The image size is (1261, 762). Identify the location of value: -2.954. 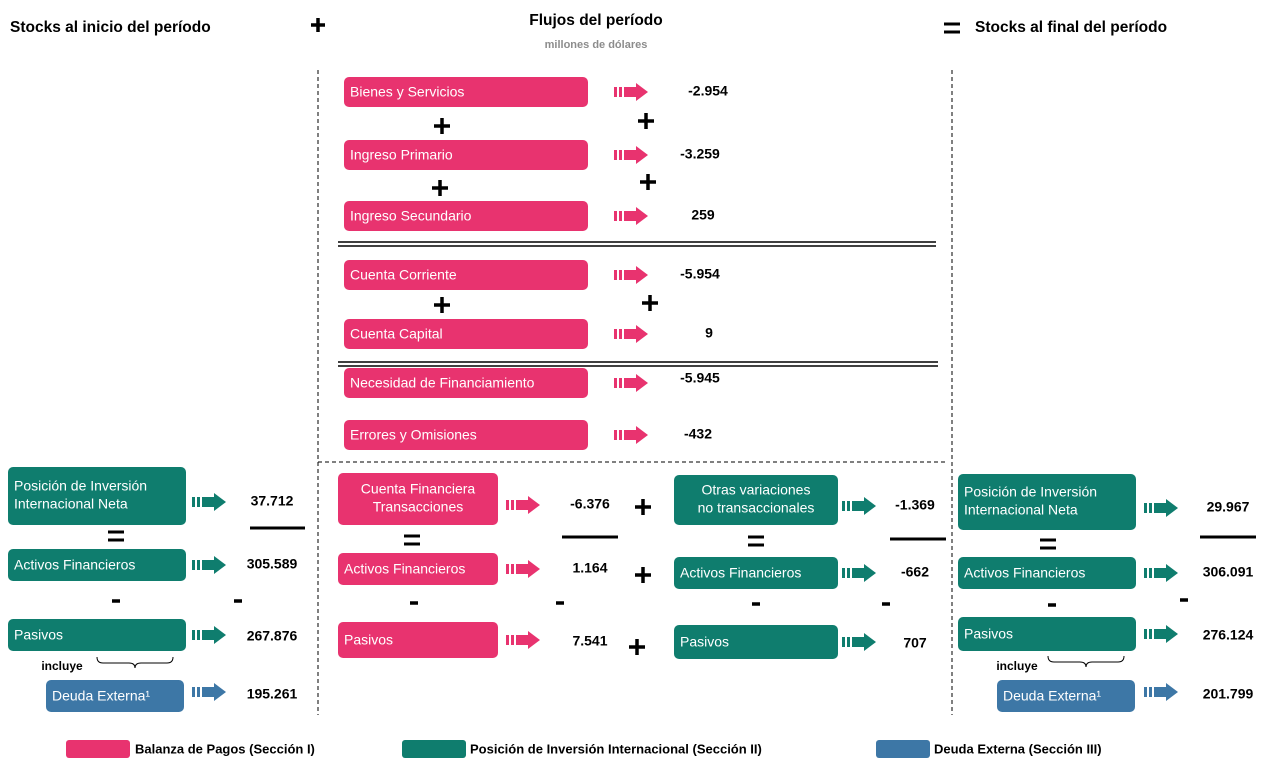
(708, 91).